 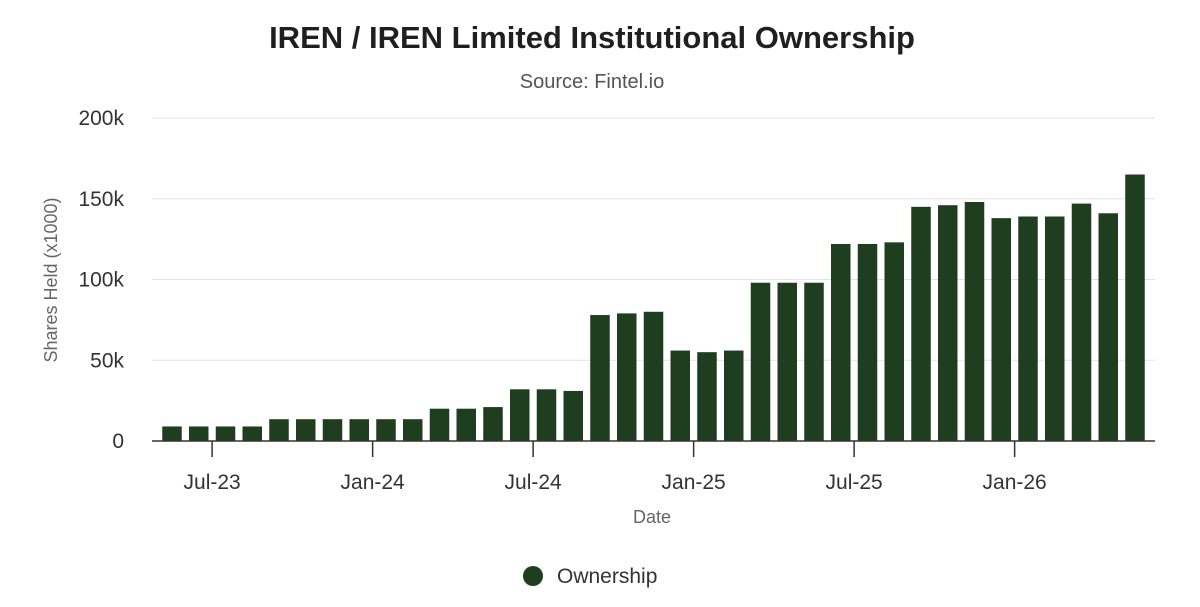 What do you see at coordinates (534, 482) in the screenshot?
I see `x-tick-label: Jul-24` at bounding box center [534, 482].